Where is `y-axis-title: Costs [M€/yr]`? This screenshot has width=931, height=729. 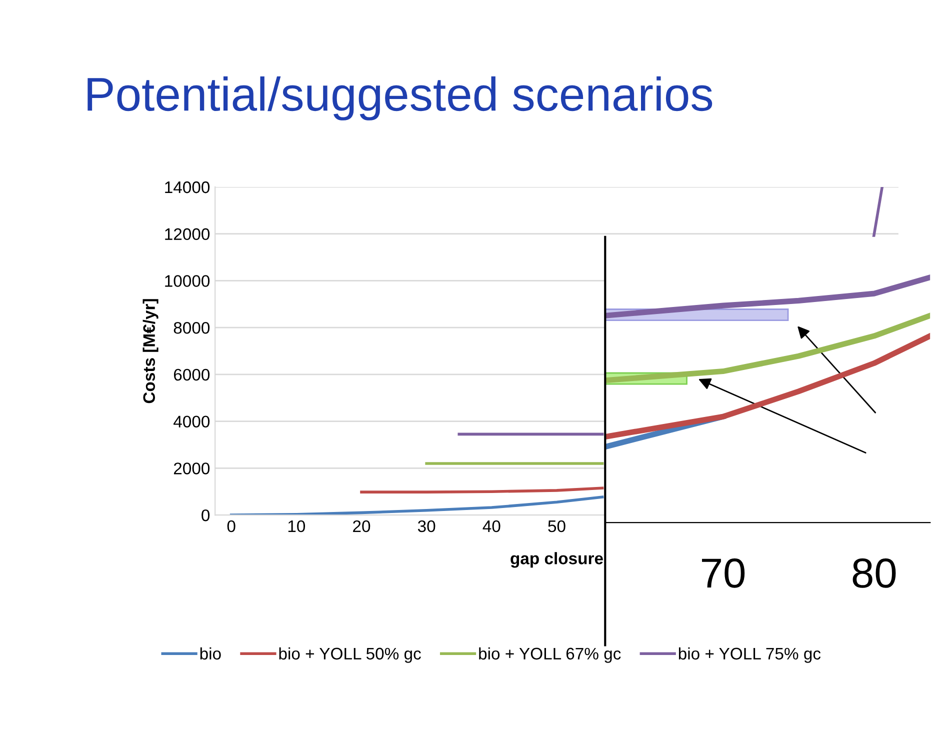
y-axis-title: Costs [M€/yr] is located at coordinates (150, 351).